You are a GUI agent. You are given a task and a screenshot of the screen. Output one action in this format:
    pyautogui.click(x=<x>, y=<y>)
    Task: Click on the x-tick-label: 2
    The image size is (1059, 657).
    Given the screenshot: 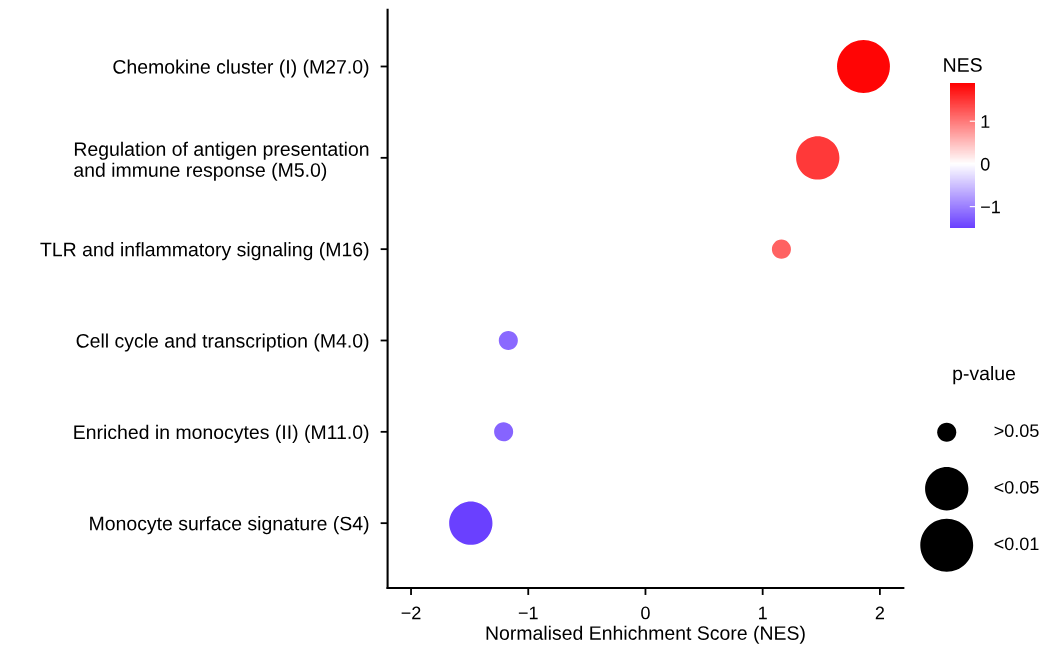 What is the action you would take?
    pyautogui.click(x=879, y=613)
    